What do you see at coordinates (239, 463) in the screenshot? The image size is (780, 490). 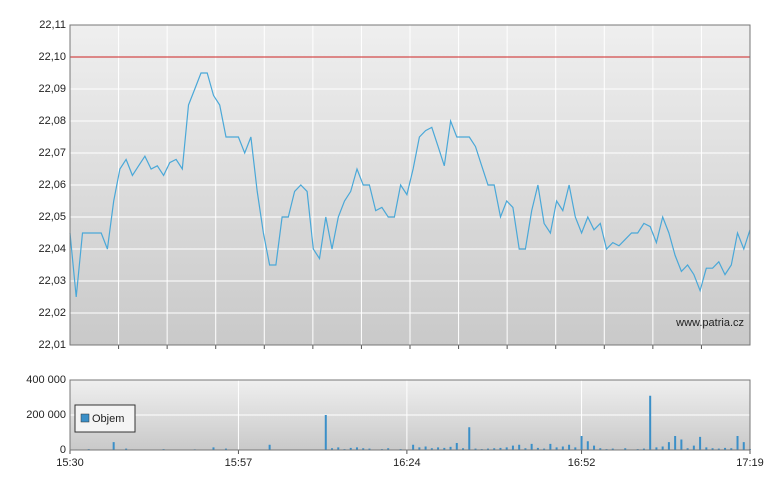 I see `x-tick-label: 15:57` at bounding box center [239, 463].